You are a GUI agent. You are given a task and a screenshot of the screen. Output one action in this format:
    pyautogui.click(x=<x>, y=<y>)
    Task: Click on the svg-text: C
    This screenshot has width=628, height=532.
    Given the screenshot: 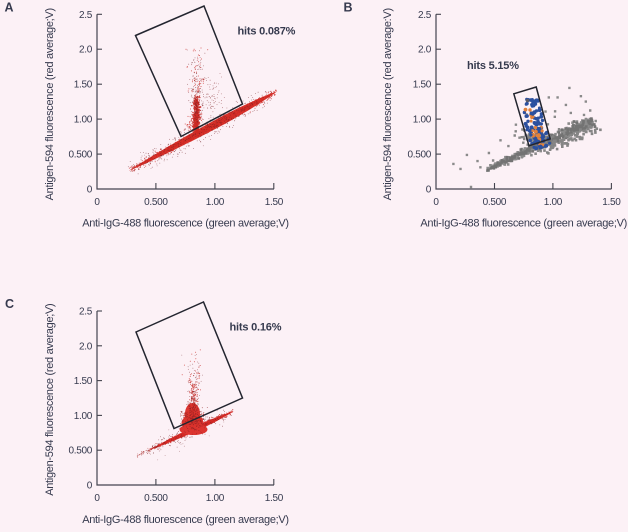 What is the action you would take?
    pyautogui.click(x=9, y=304)
    